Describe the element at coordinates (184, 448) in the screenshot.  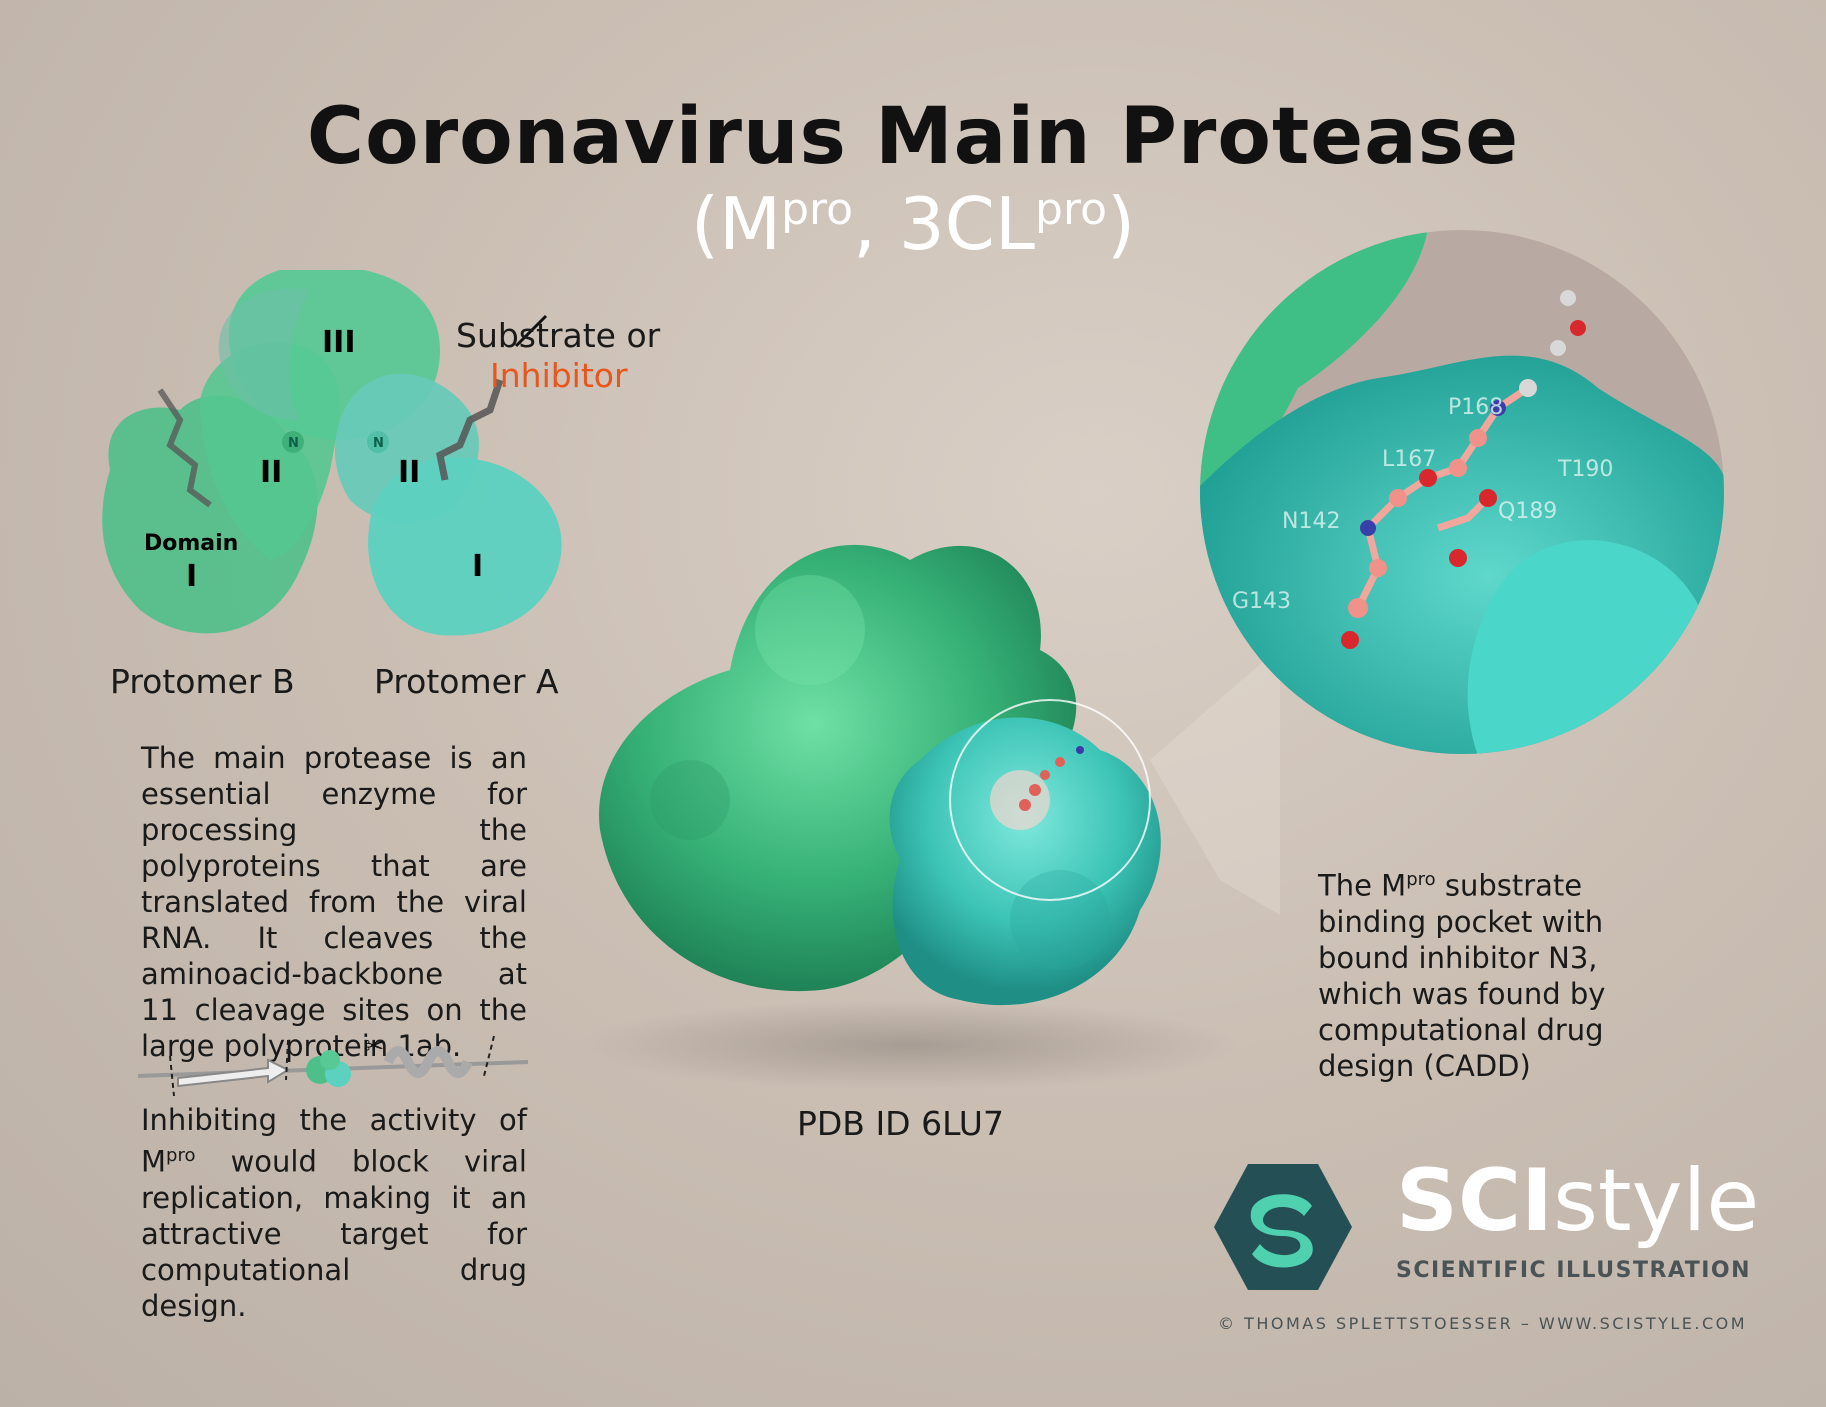
I see `substrate-b-molecule` at that location.